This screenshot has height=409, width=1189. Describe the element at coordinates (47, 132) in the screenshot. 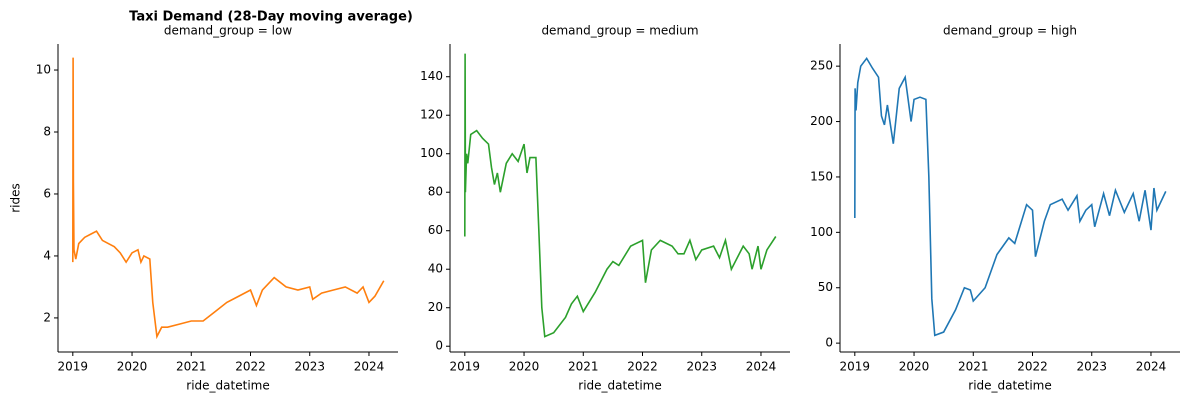

I see `y-tick-label: 8` at that location.